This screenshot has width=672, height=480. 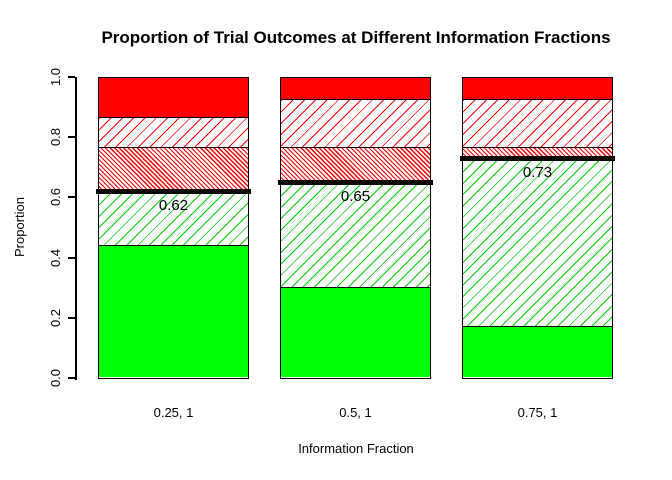 I want to click on y-tick-label: 0.4, so click(x=55, y=257).